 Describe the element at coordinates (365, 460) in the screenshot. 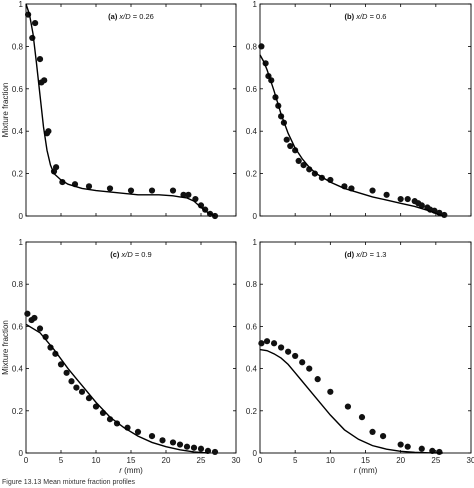

I see `x-tick-label: 15` at that location.